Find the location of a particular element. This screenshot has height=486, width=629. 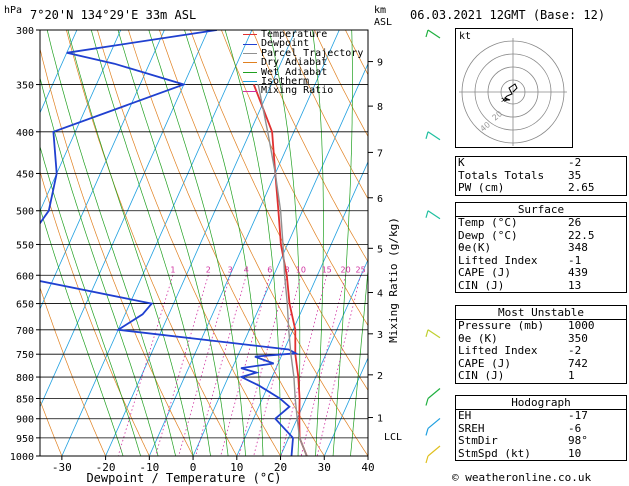

mixing-ratio-label: 3 is located at coordinates (230, 269).